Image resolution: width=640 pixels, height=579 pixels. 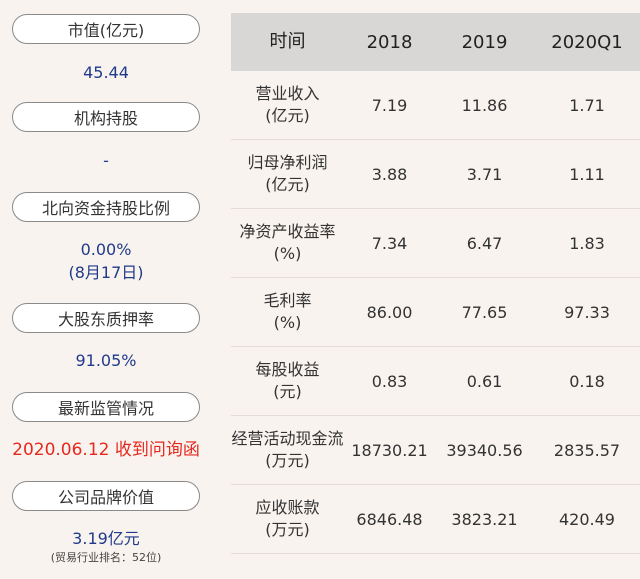 What do you see at coordinates (587, 42) in the screenshot?
I see `header-2020q1: 2020Q1` at bounding box center [587, 42].